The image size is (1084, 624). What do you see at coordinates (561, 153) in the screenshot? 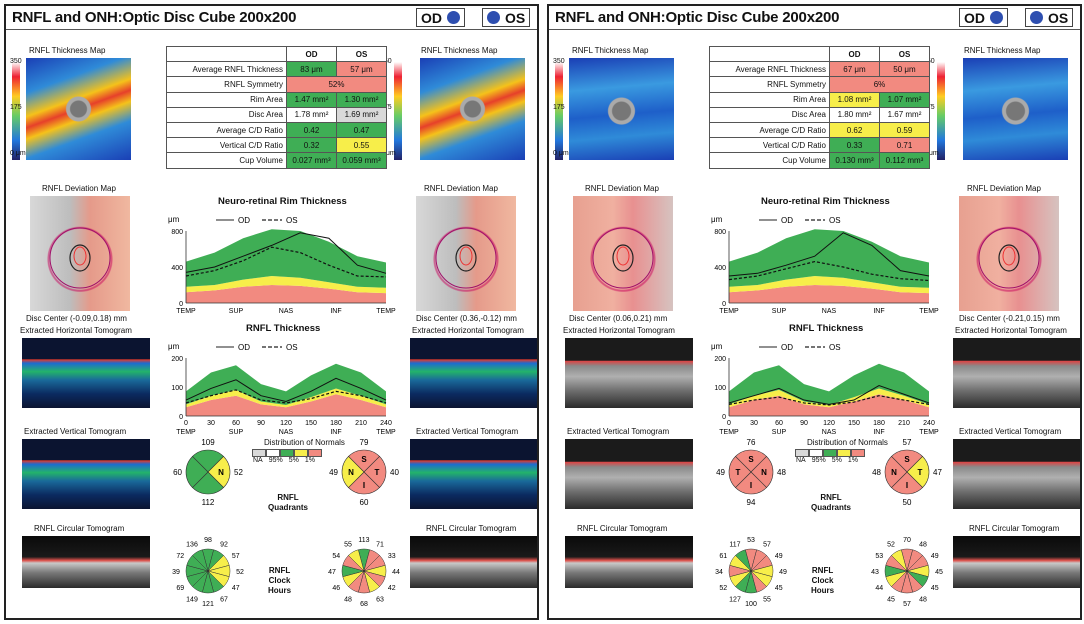
I see `scale-tick-left: 0 μm` at bounding box center [561, 153].